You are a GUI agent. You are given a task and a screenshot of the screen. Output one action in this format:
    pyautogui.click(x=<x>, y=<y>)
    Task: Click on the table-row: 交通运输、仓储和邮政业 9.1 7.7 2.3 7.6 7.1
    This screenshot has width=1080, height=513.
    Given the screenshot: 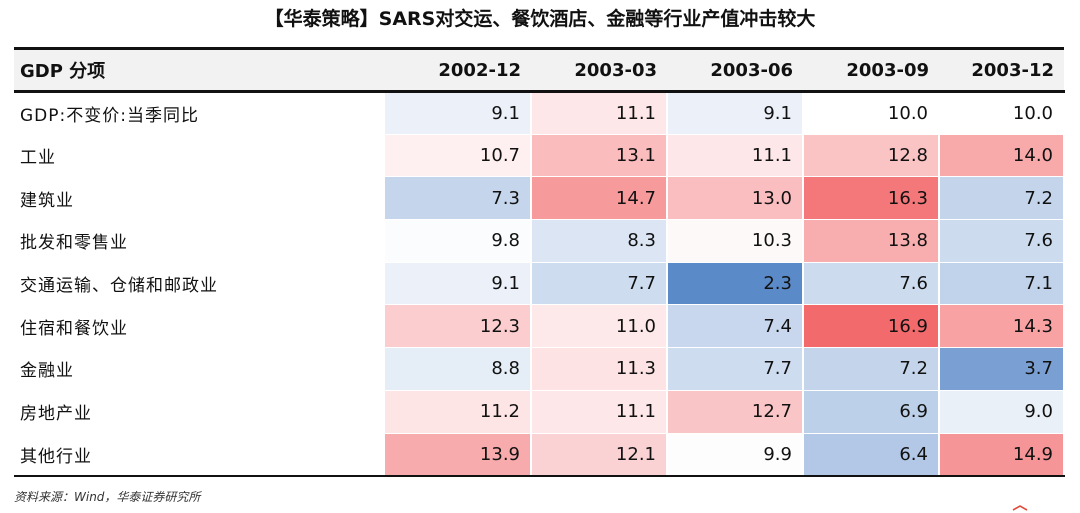 What is the action you would take?
    pyautogui.click(x=539, y=284)
    